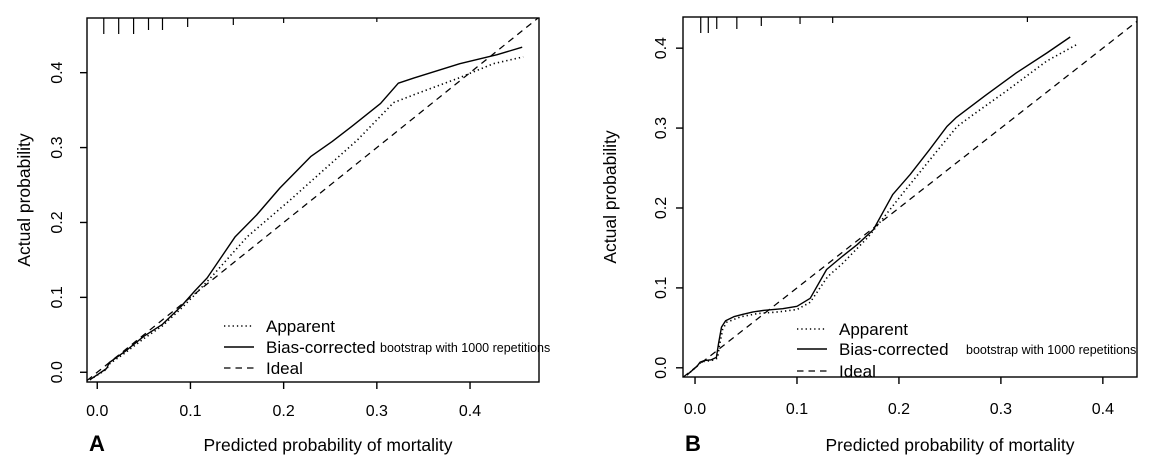 The width and height of the screenshot is (1152, 469). What do you see at coordinates (873, 329) in the screenshot?
I see `legend-label-b: Apparent` at bounding box center [873, 329].